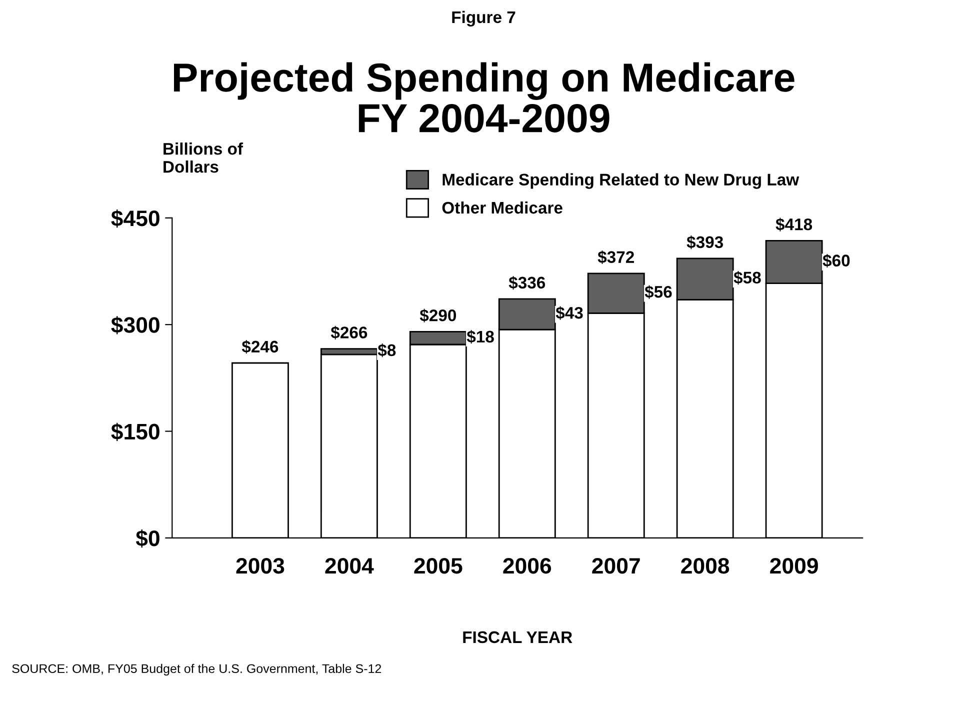 This screenshot has width=967, height=724. What do you see at coordinates (794, 225) in the screenshot?
I see `total-label: $418` at bounding box center [794, 225].